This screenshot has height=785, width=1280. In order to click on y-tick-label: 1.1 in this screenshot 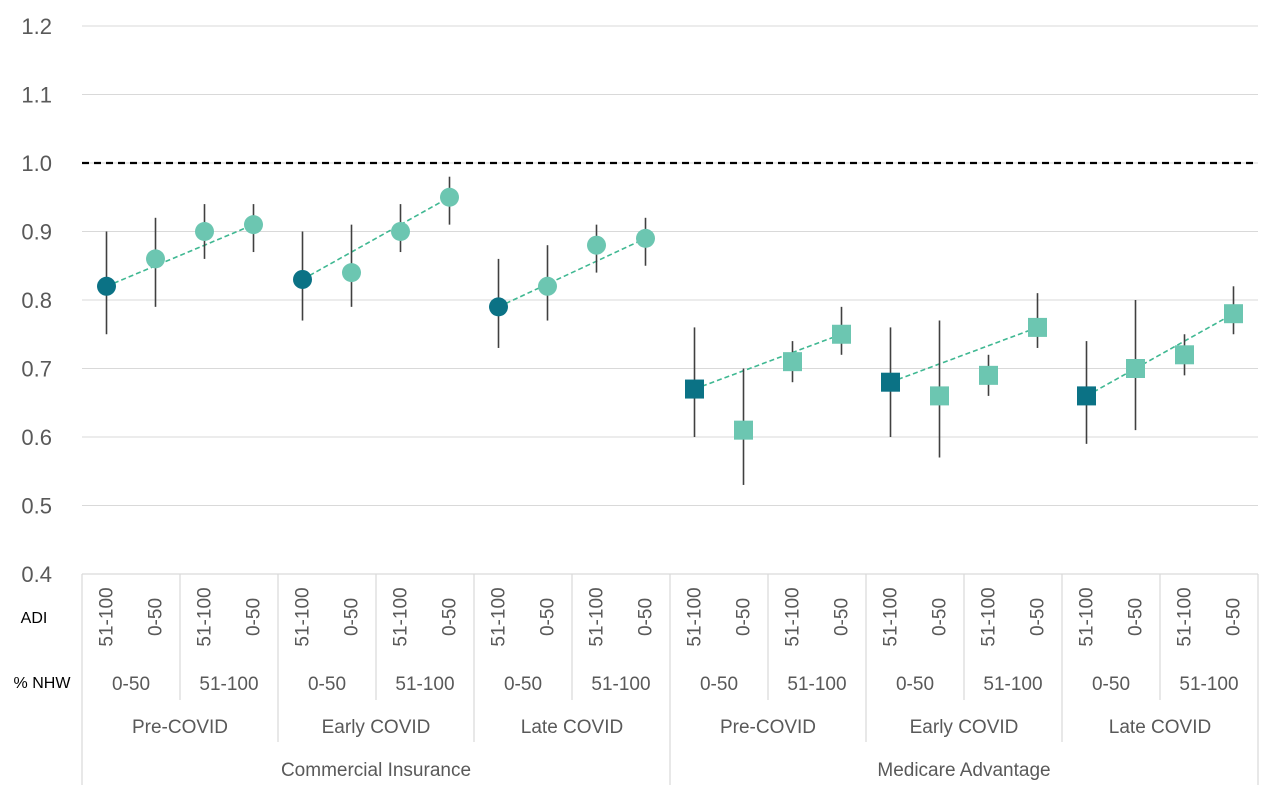, I will do `click(36, 95)`.